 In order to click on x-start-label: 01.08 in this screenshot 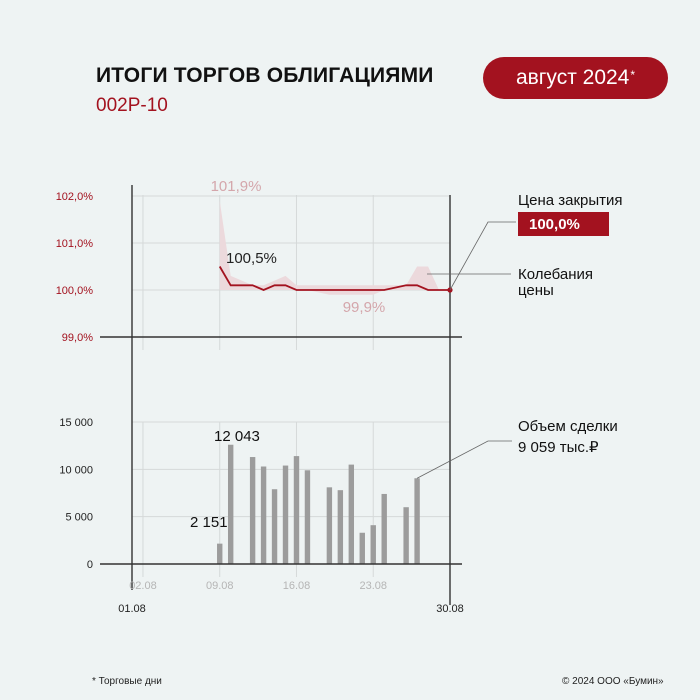, I will do `click(132, 609)`.